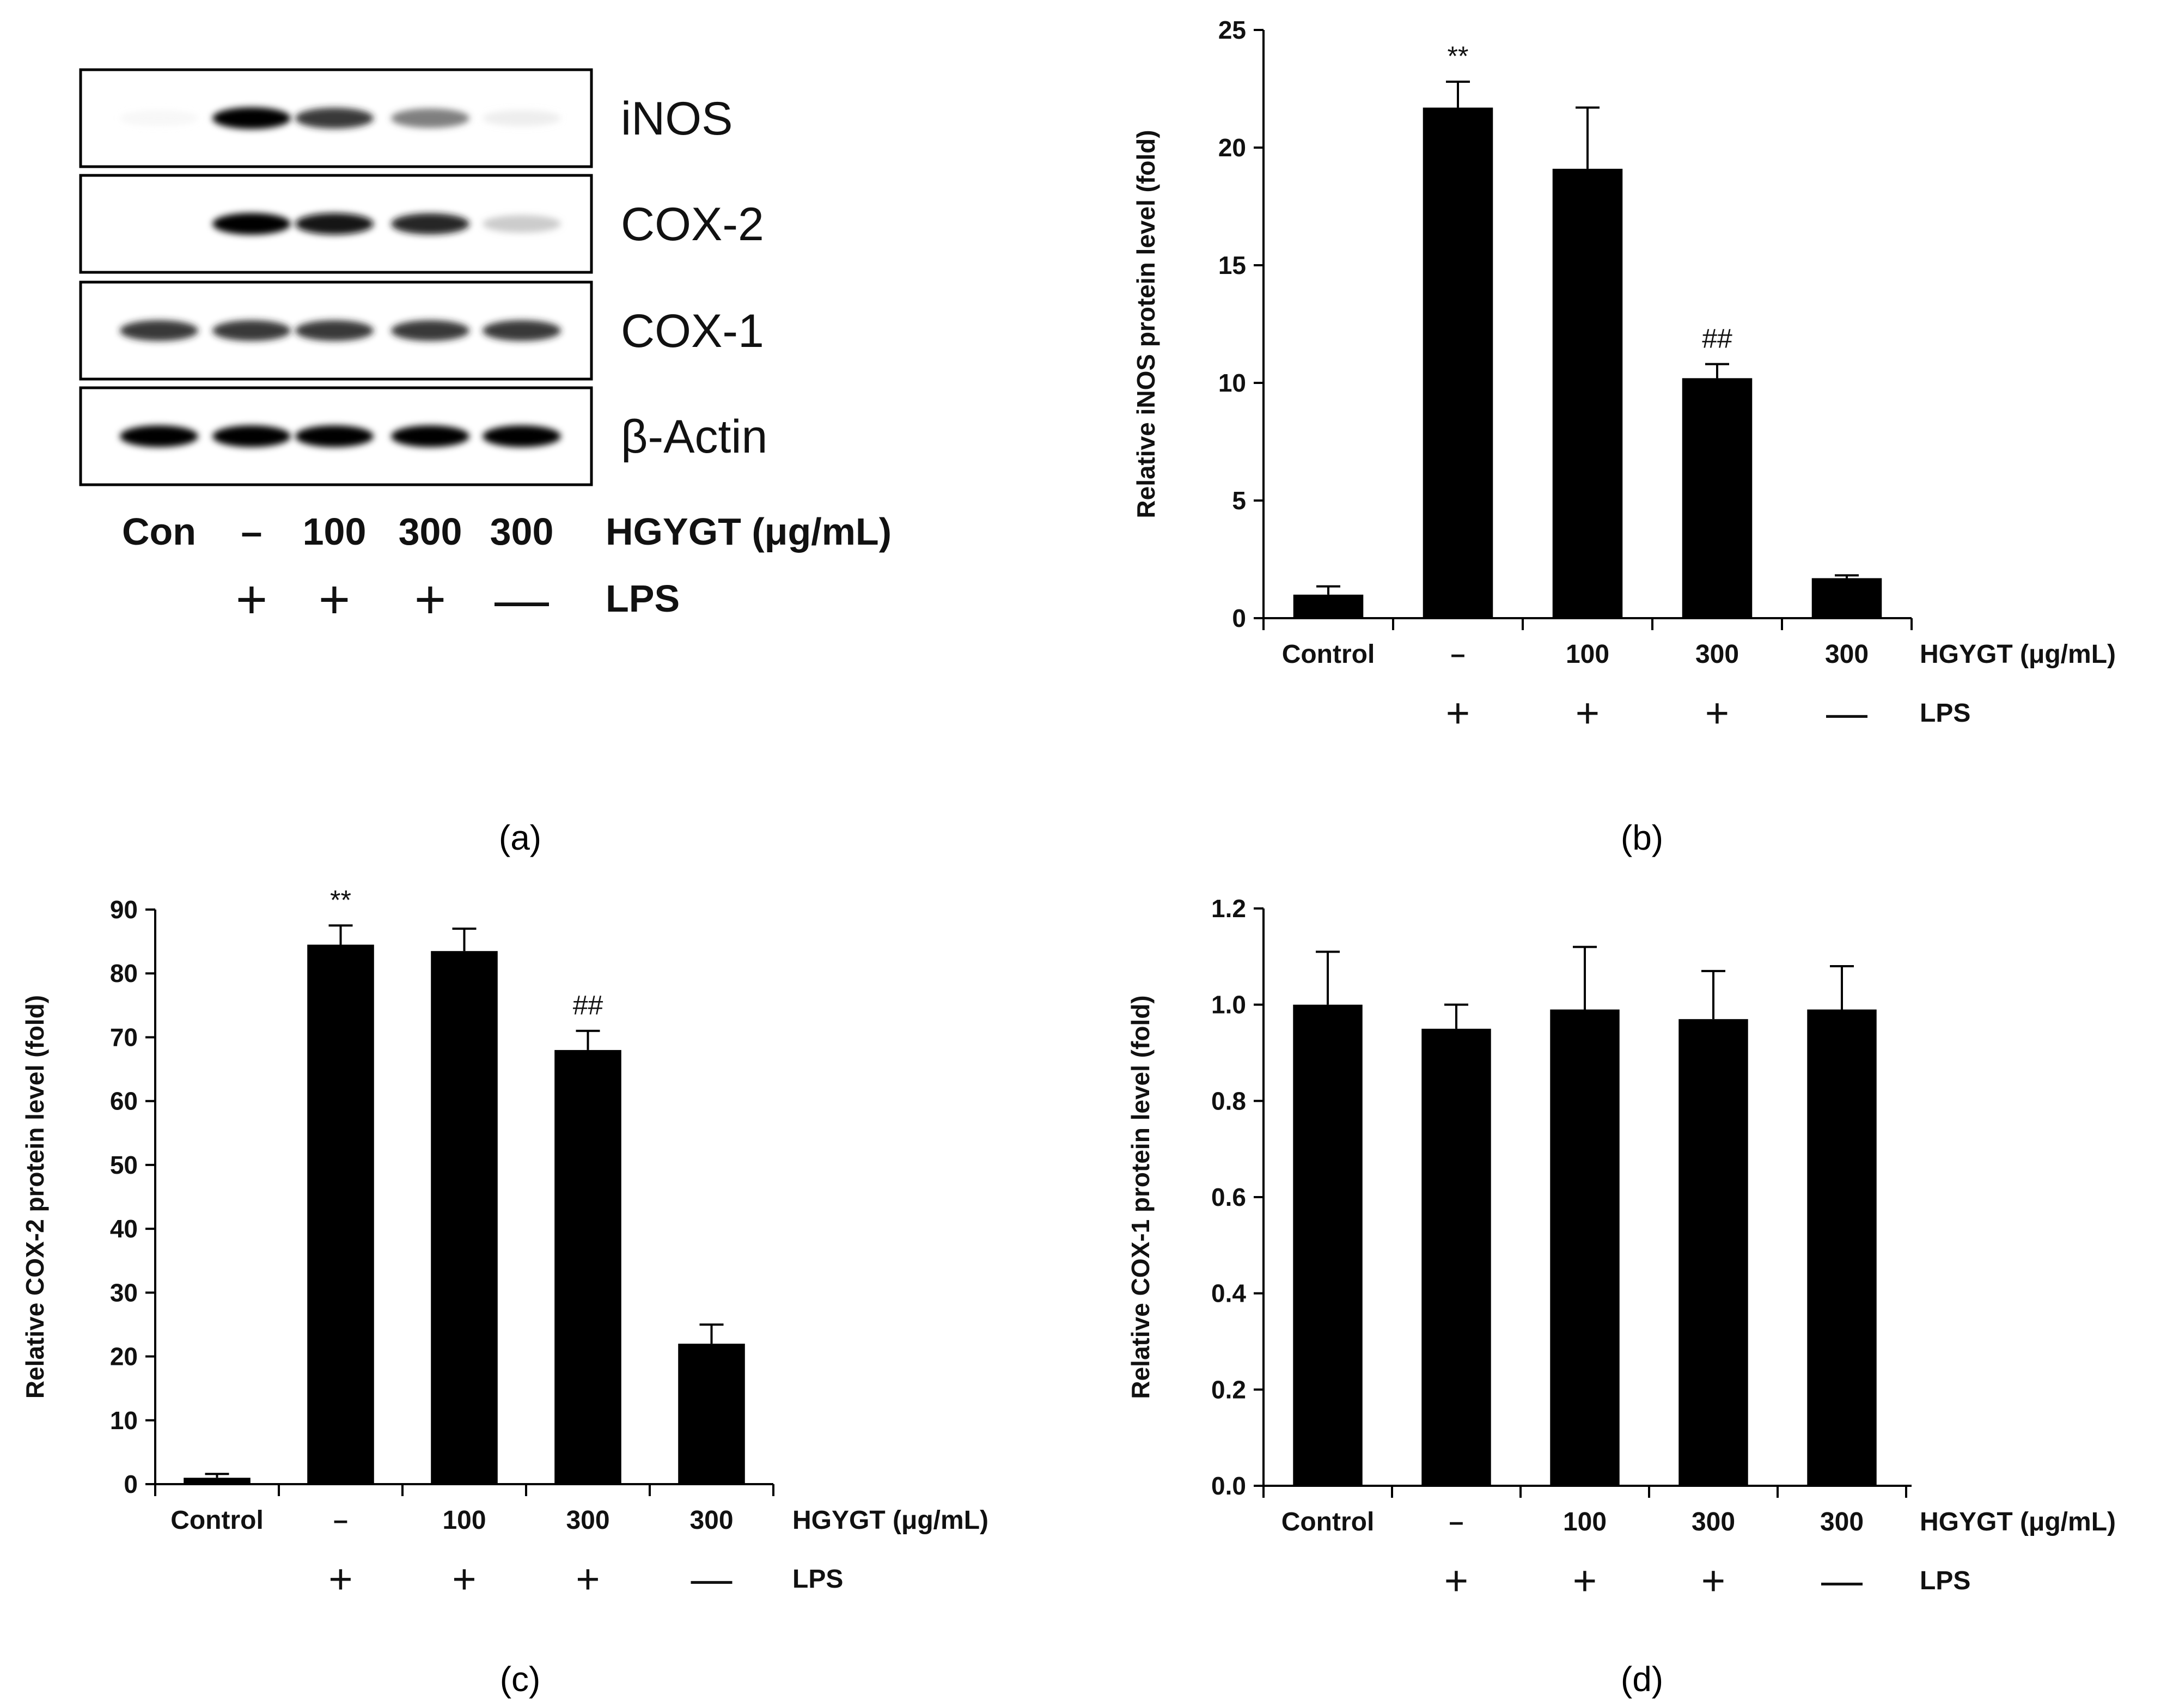 The image size is (2173, 1708). Describe the element at coordinates (124, 1037) in the screenshot. I see `y-tick-label: 70` at that location.